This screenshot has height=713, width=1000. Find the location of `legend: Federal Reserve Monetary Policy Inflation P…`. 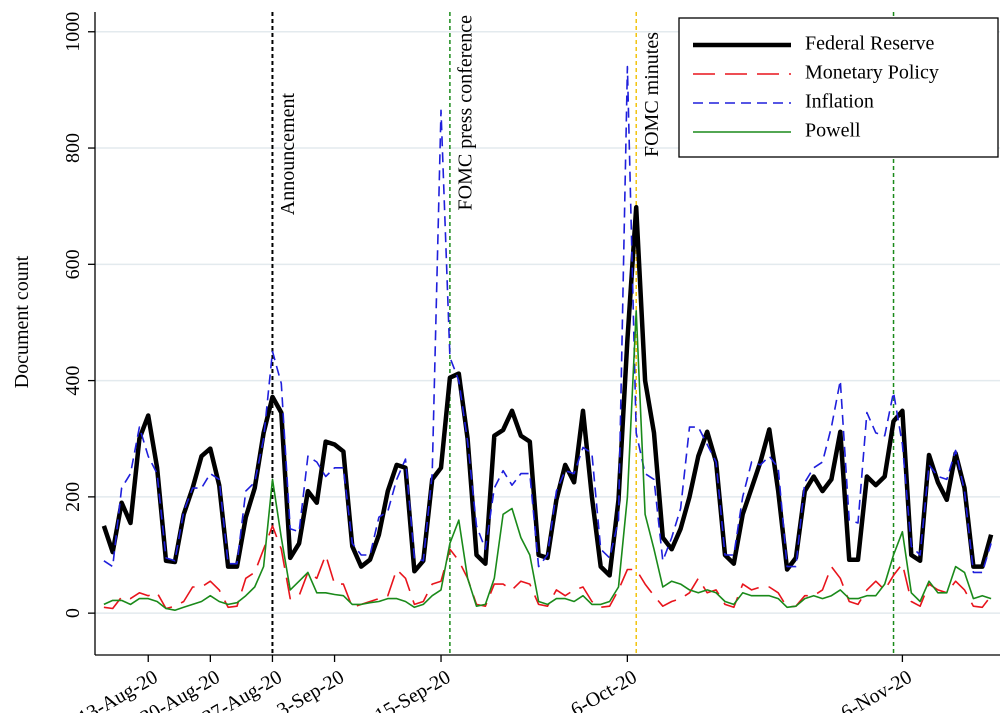

legend: Federal Reserve Monetary Policy Inflation P… is located at coordinates (838, 87).